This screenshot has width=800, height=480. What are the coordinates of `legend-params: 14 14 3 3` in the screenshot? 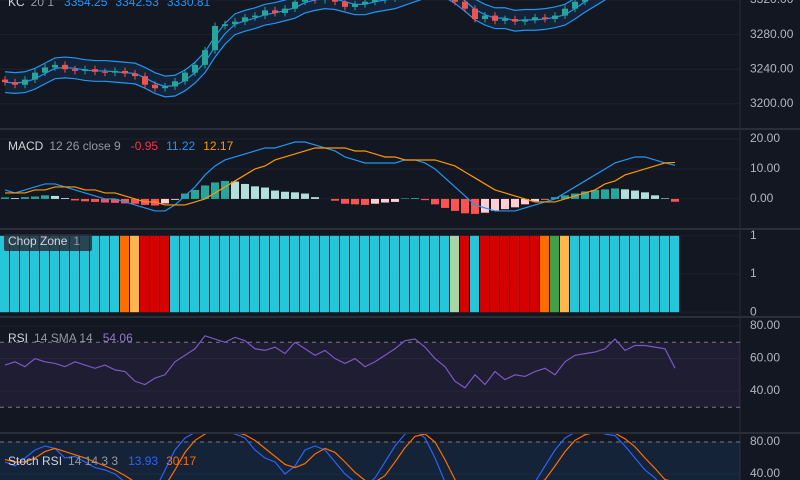 It's located at (93, 461).